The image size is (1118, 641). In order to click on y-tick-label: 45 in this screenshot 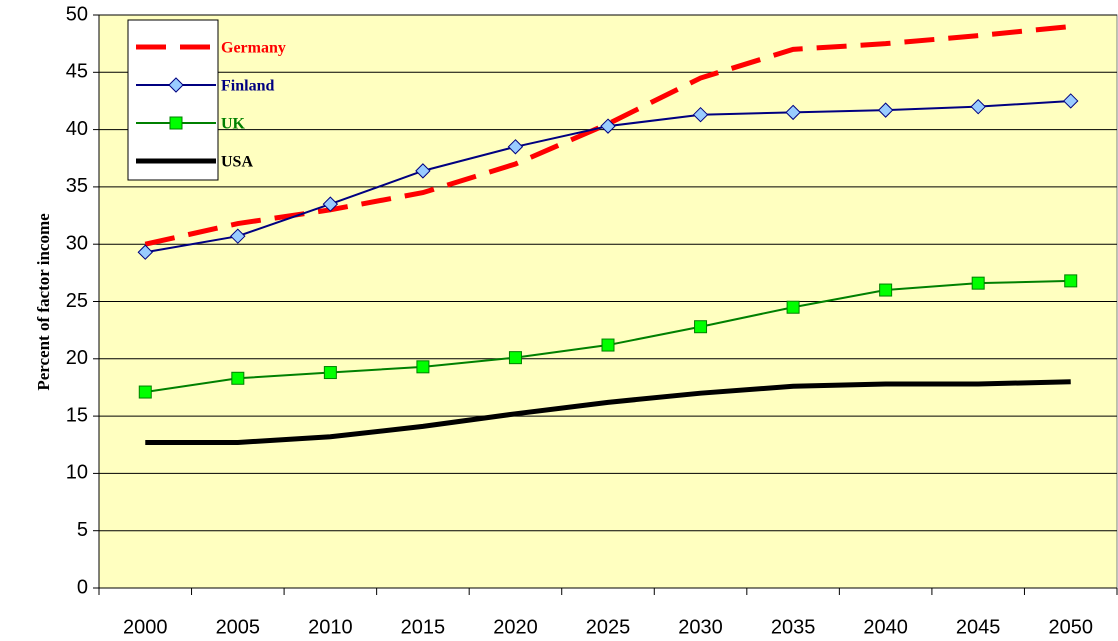, I will do `click(77, 72)`.